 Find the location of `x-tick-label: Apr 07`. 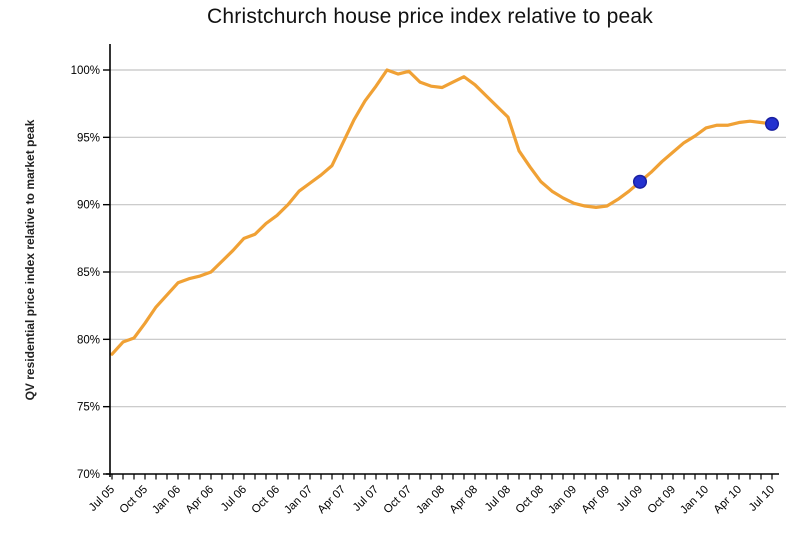

x-tick-label: Apr 07 is located at coordinates (332, 500).